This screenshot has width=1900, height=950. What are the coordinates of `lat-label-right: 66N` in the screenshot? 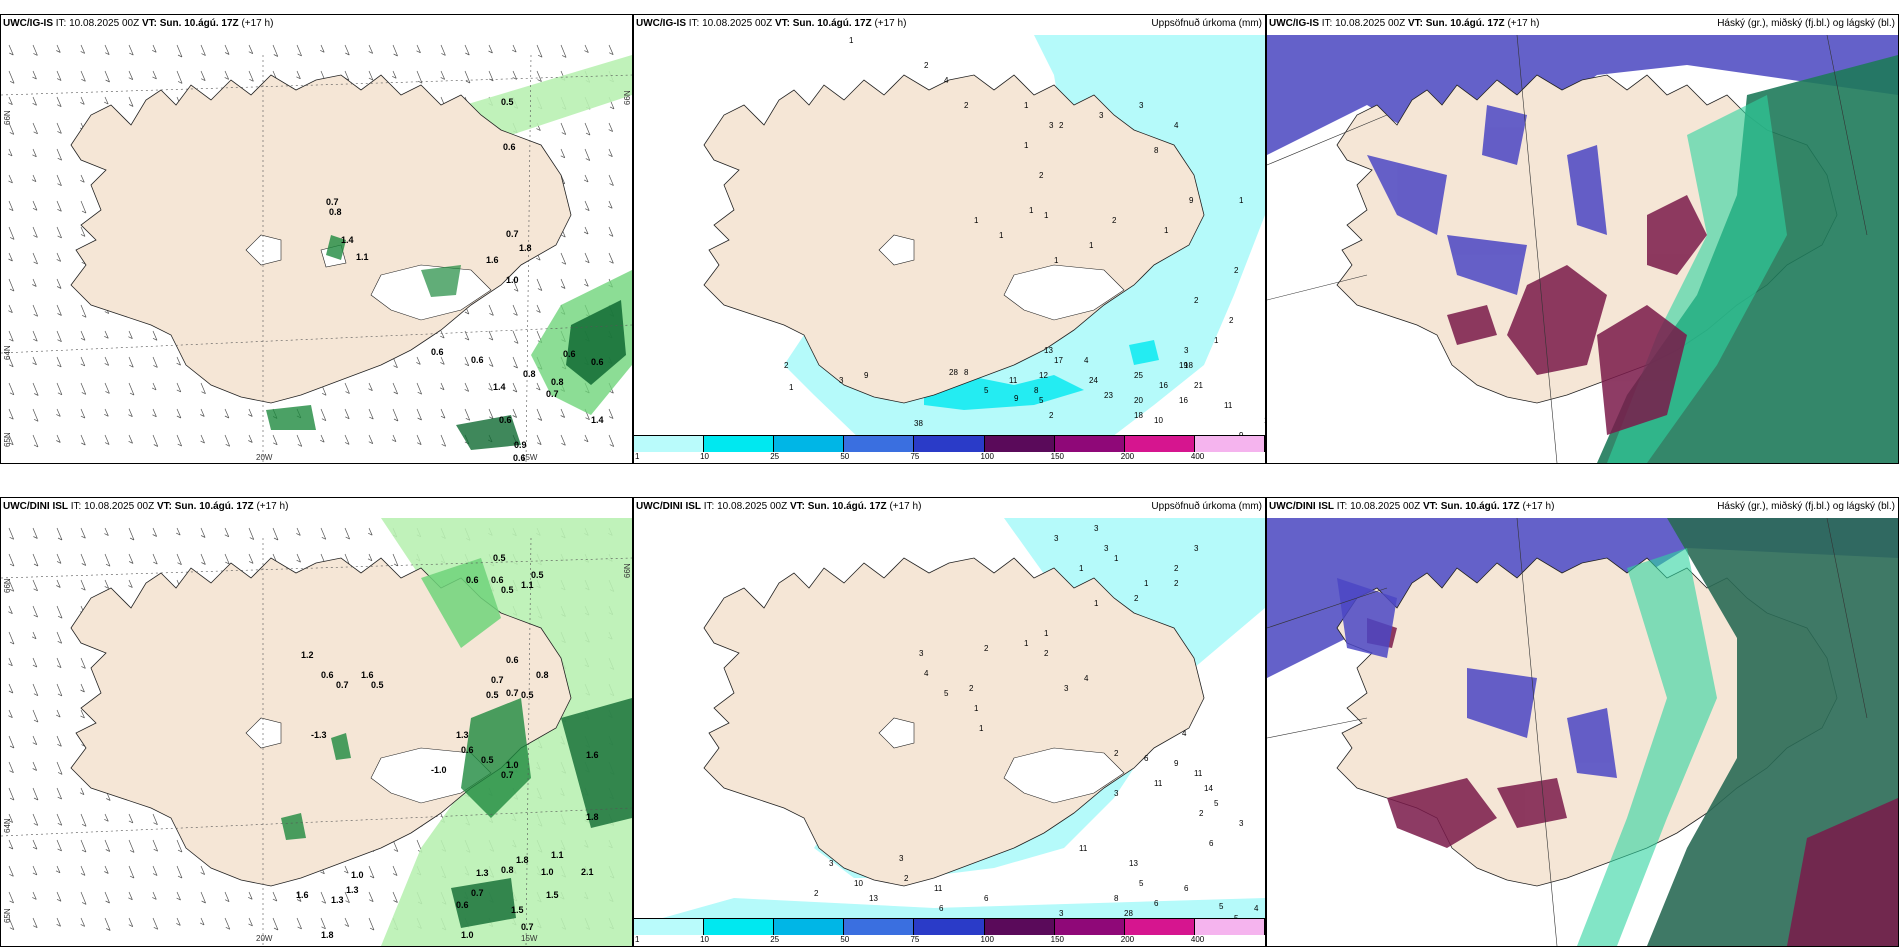 It's located at (627, 97).